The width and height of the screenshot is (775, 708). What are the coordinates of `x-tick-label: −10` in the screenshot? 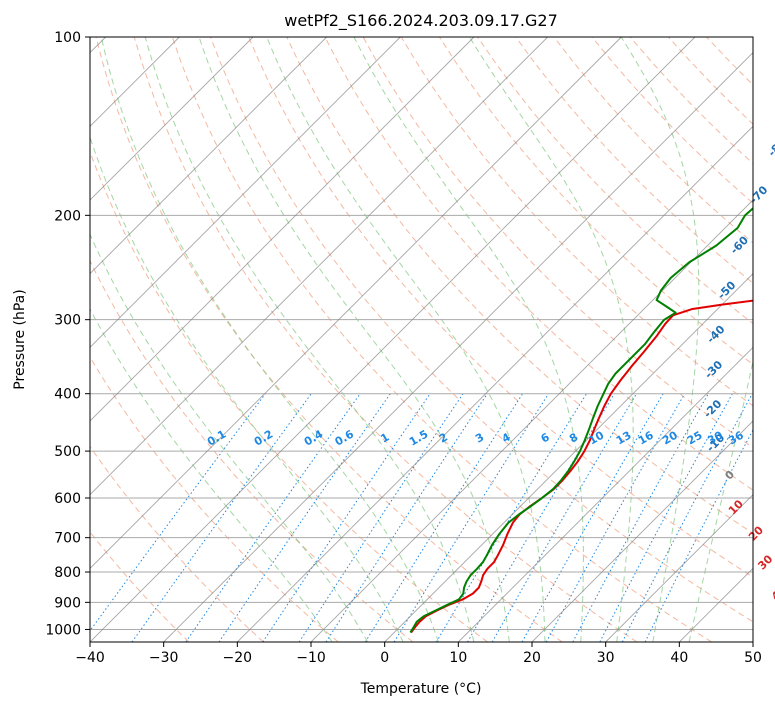 It's located at (311, 658).